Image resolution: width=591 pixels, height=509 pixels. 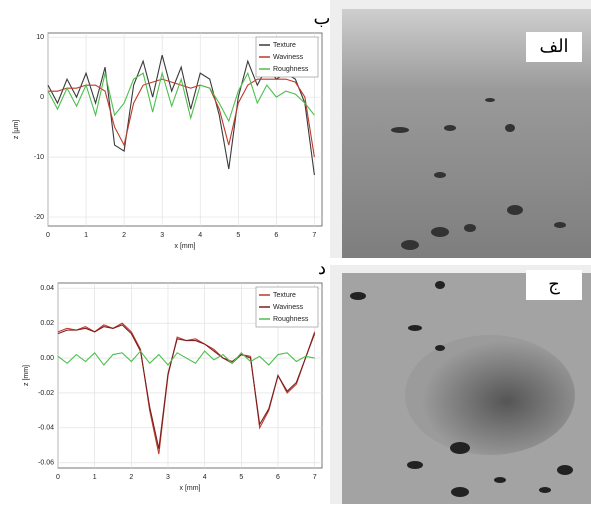 What do you see at coordinates (39, 217) in the screenshot?
I see `y-tick-label: -20` at bounding box center [39, 217].